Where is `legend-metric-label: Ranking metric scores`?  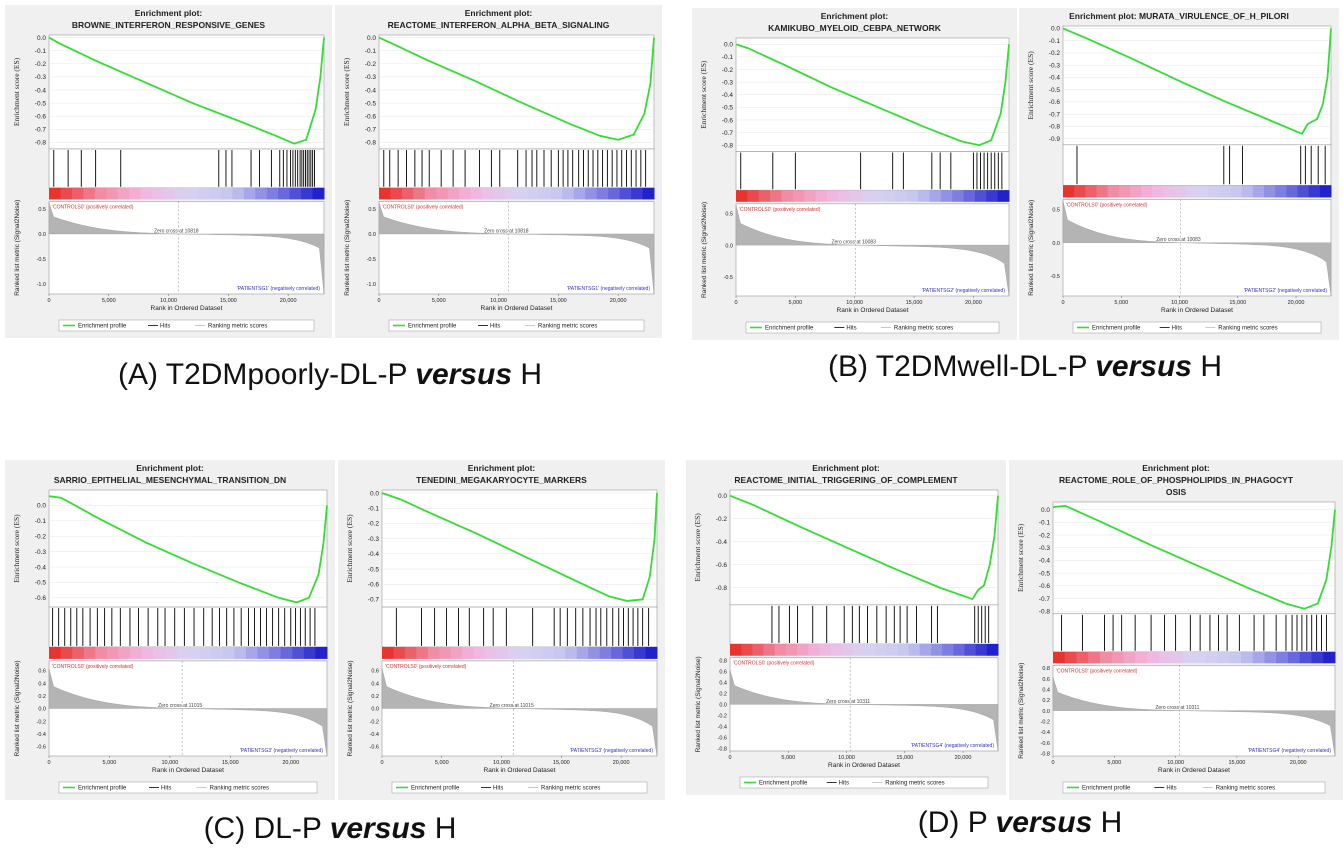 legend-metric-label: Ranking metric scores is located at coordinates (1247, 329).